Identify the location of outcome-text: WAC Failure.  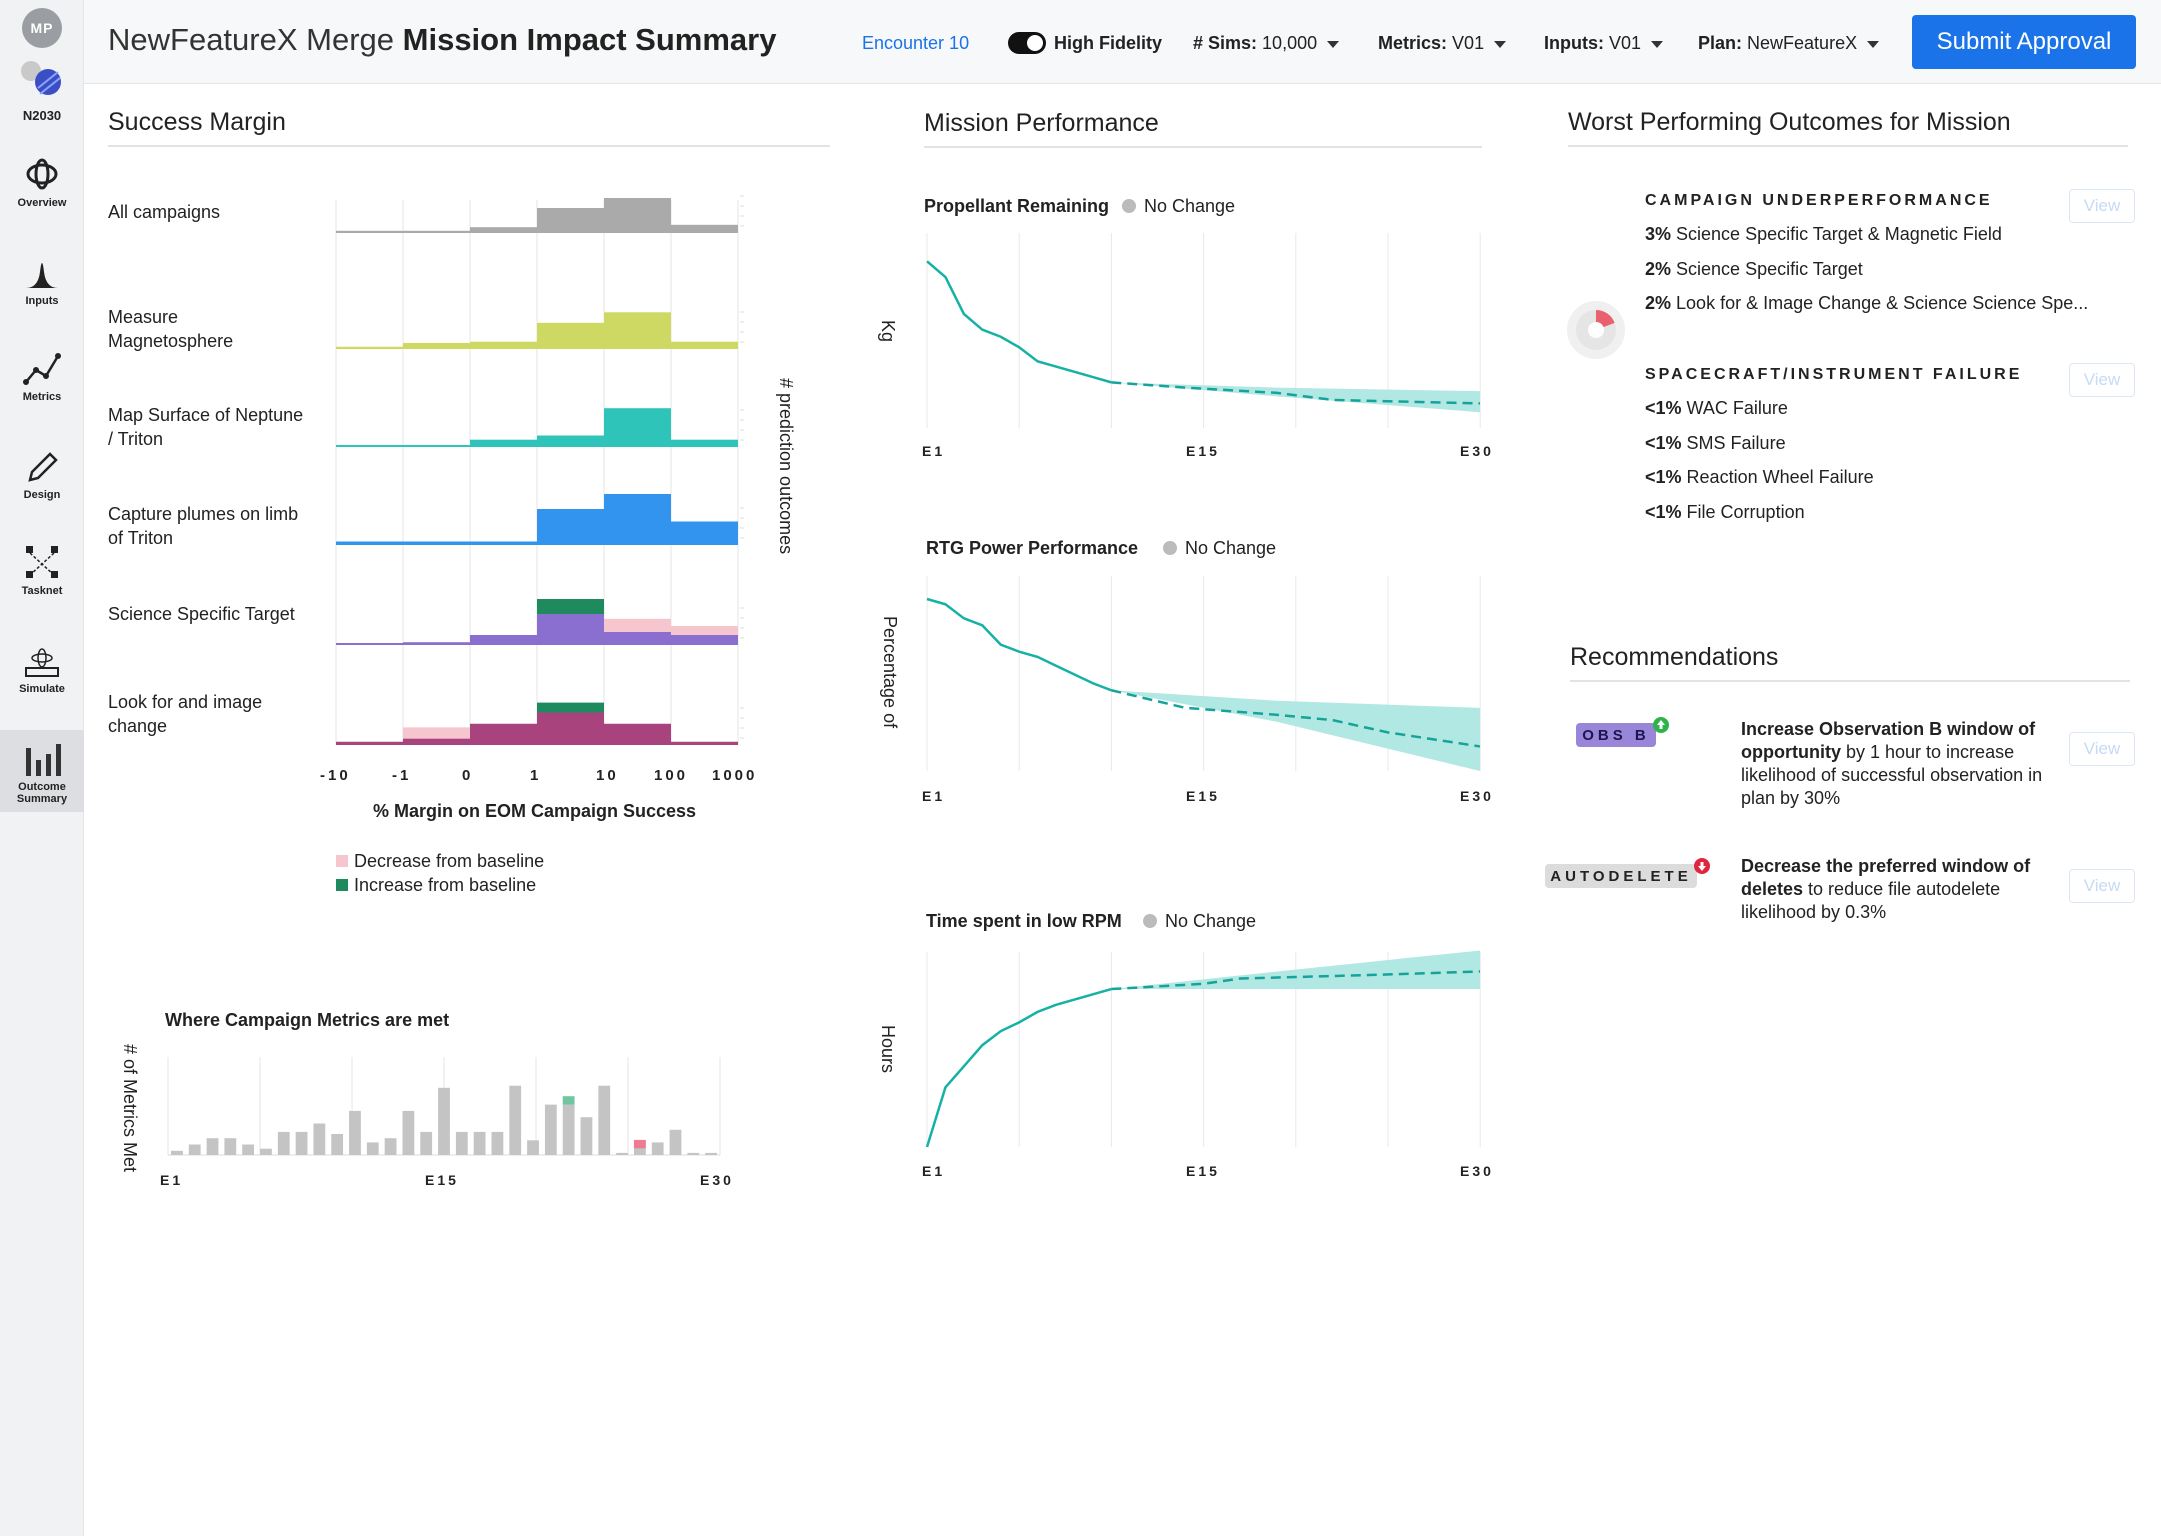
(1737, 408).